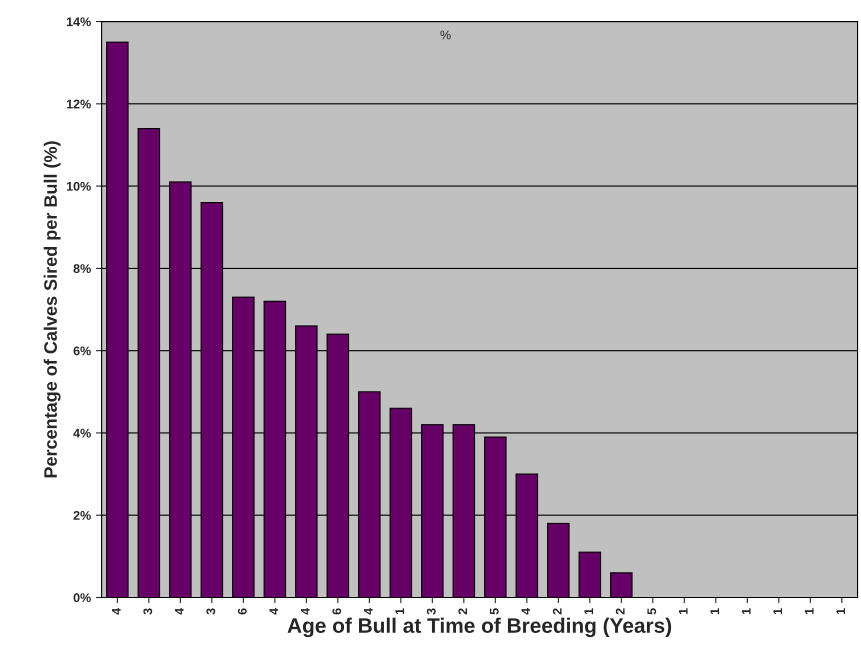  I want to click on y-tick-label: 10%, so click(78, 186).